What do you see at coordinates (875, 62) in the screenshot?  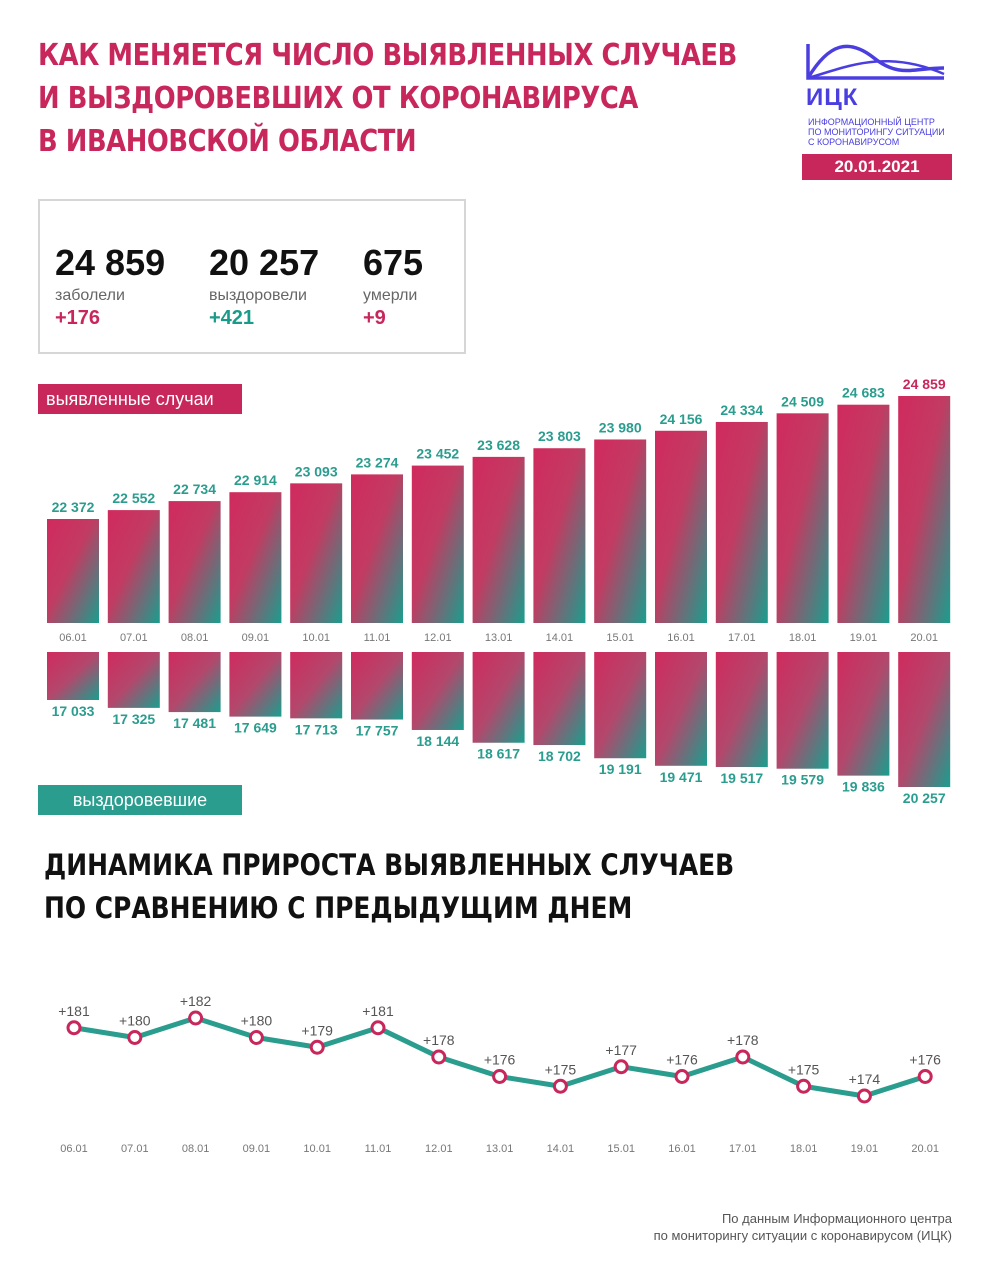 I see `wave-logo-icon` at bounding box center [875, 62].